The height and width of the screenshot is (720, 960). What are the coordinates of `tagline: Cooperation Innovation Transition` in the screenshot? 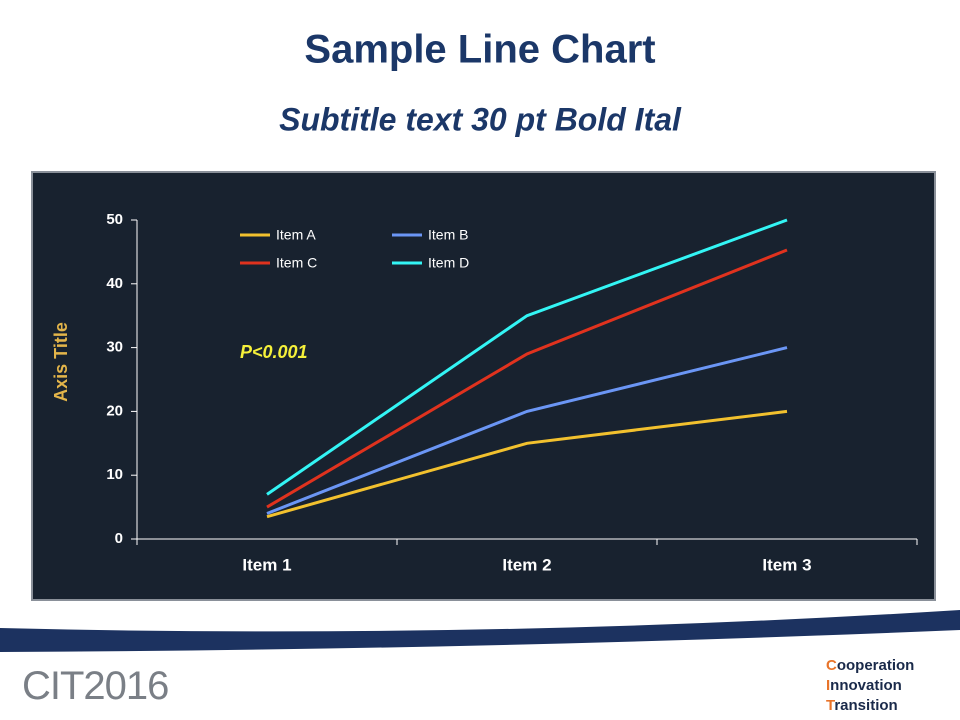 It's located at (870, 686).